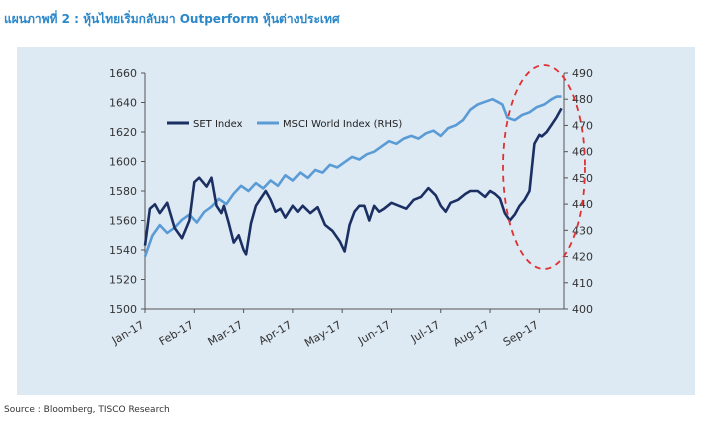 The width and height of the screenshot is (710, 425). What do you see at coordinates (582, 309) in the screenshot?
I see `right-tick-label: 400` at bounding box center [582, 309].